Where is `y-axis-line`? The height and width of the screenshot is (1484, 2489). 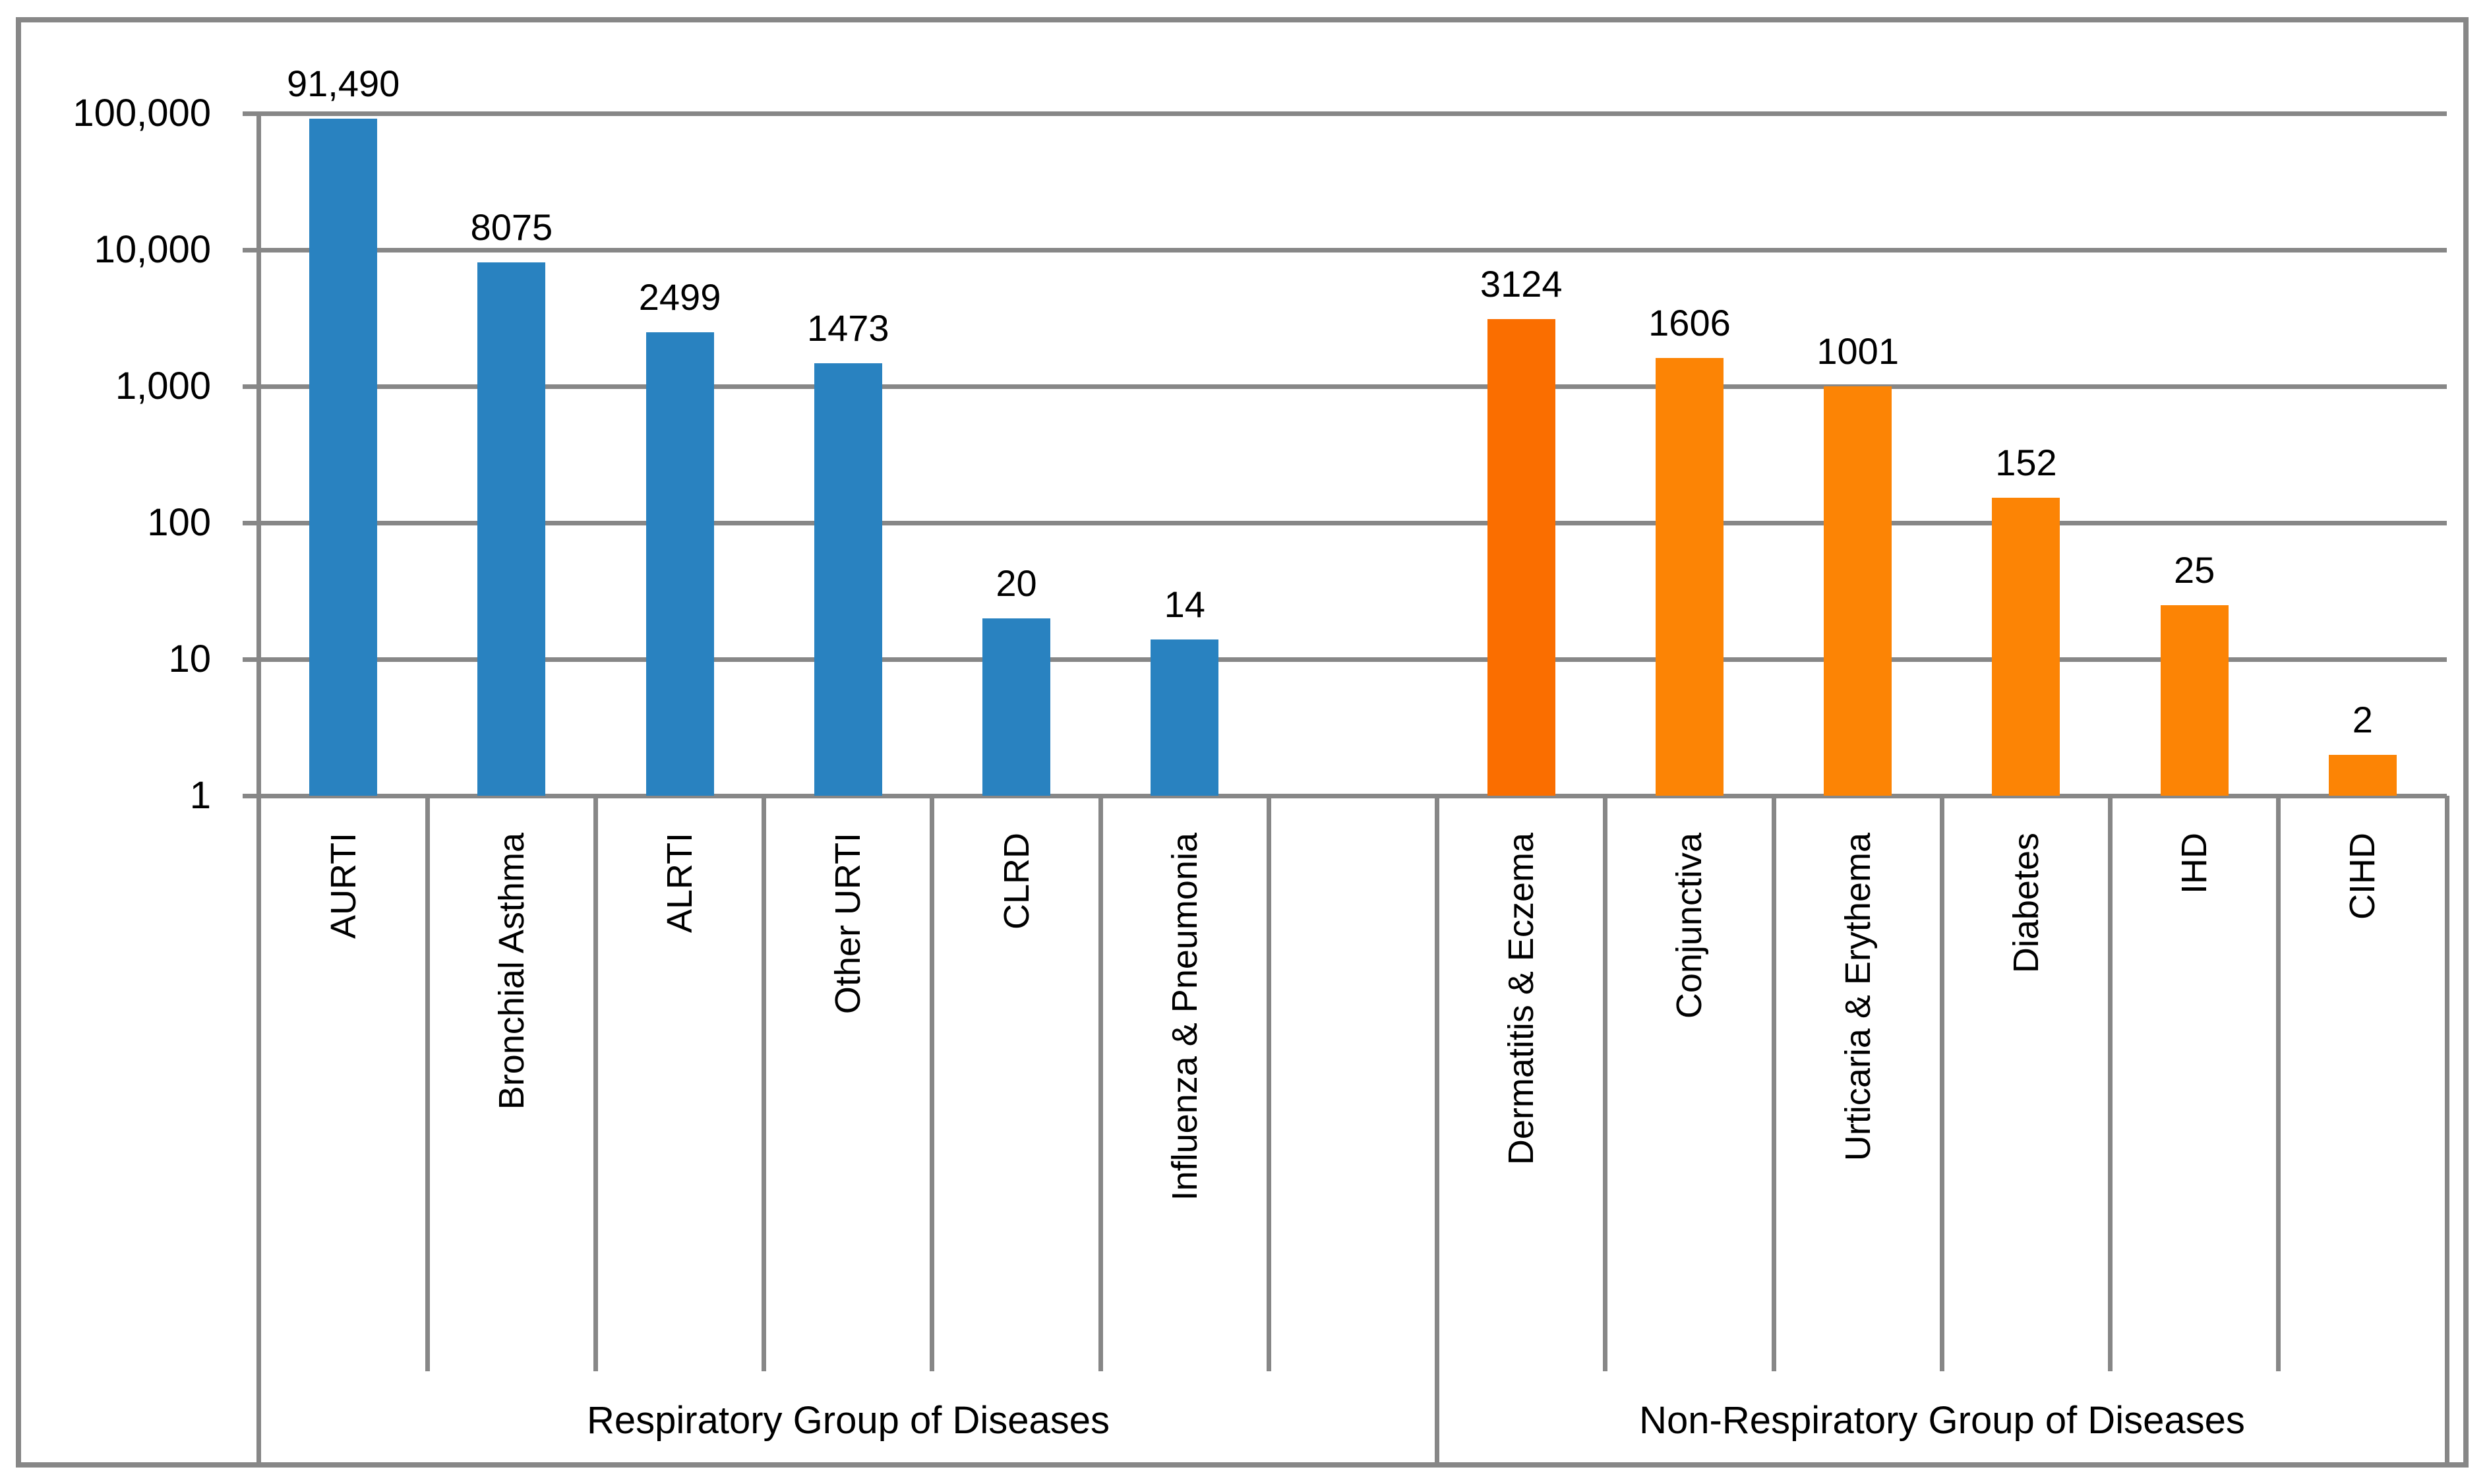
y-axis-line is located at coordinates (259, 789).